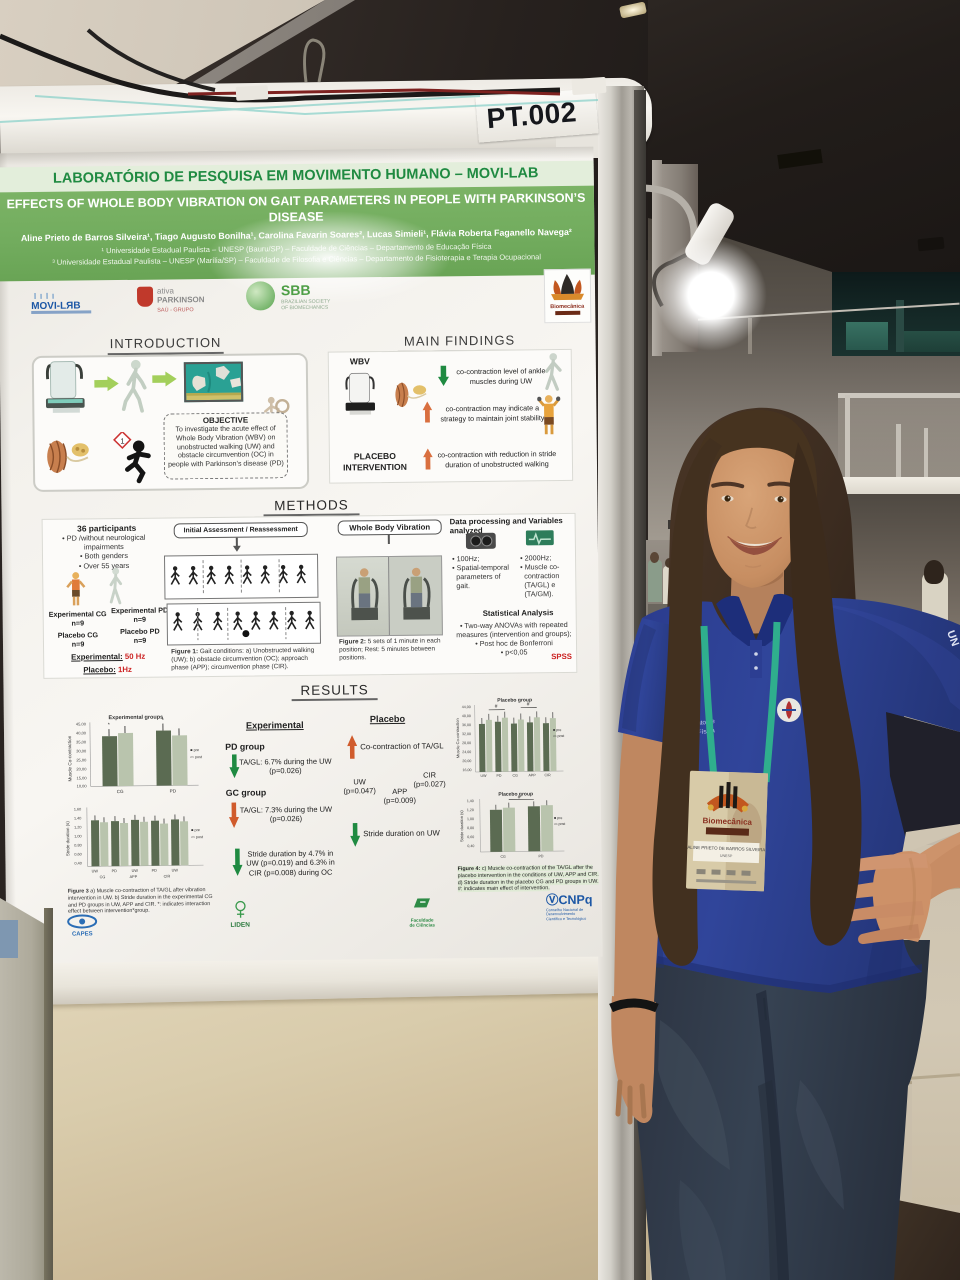  What do you see at coordinates (952, 638) in the screenshot?
I see `svg-text: UN` at bounding box center [952, 638].